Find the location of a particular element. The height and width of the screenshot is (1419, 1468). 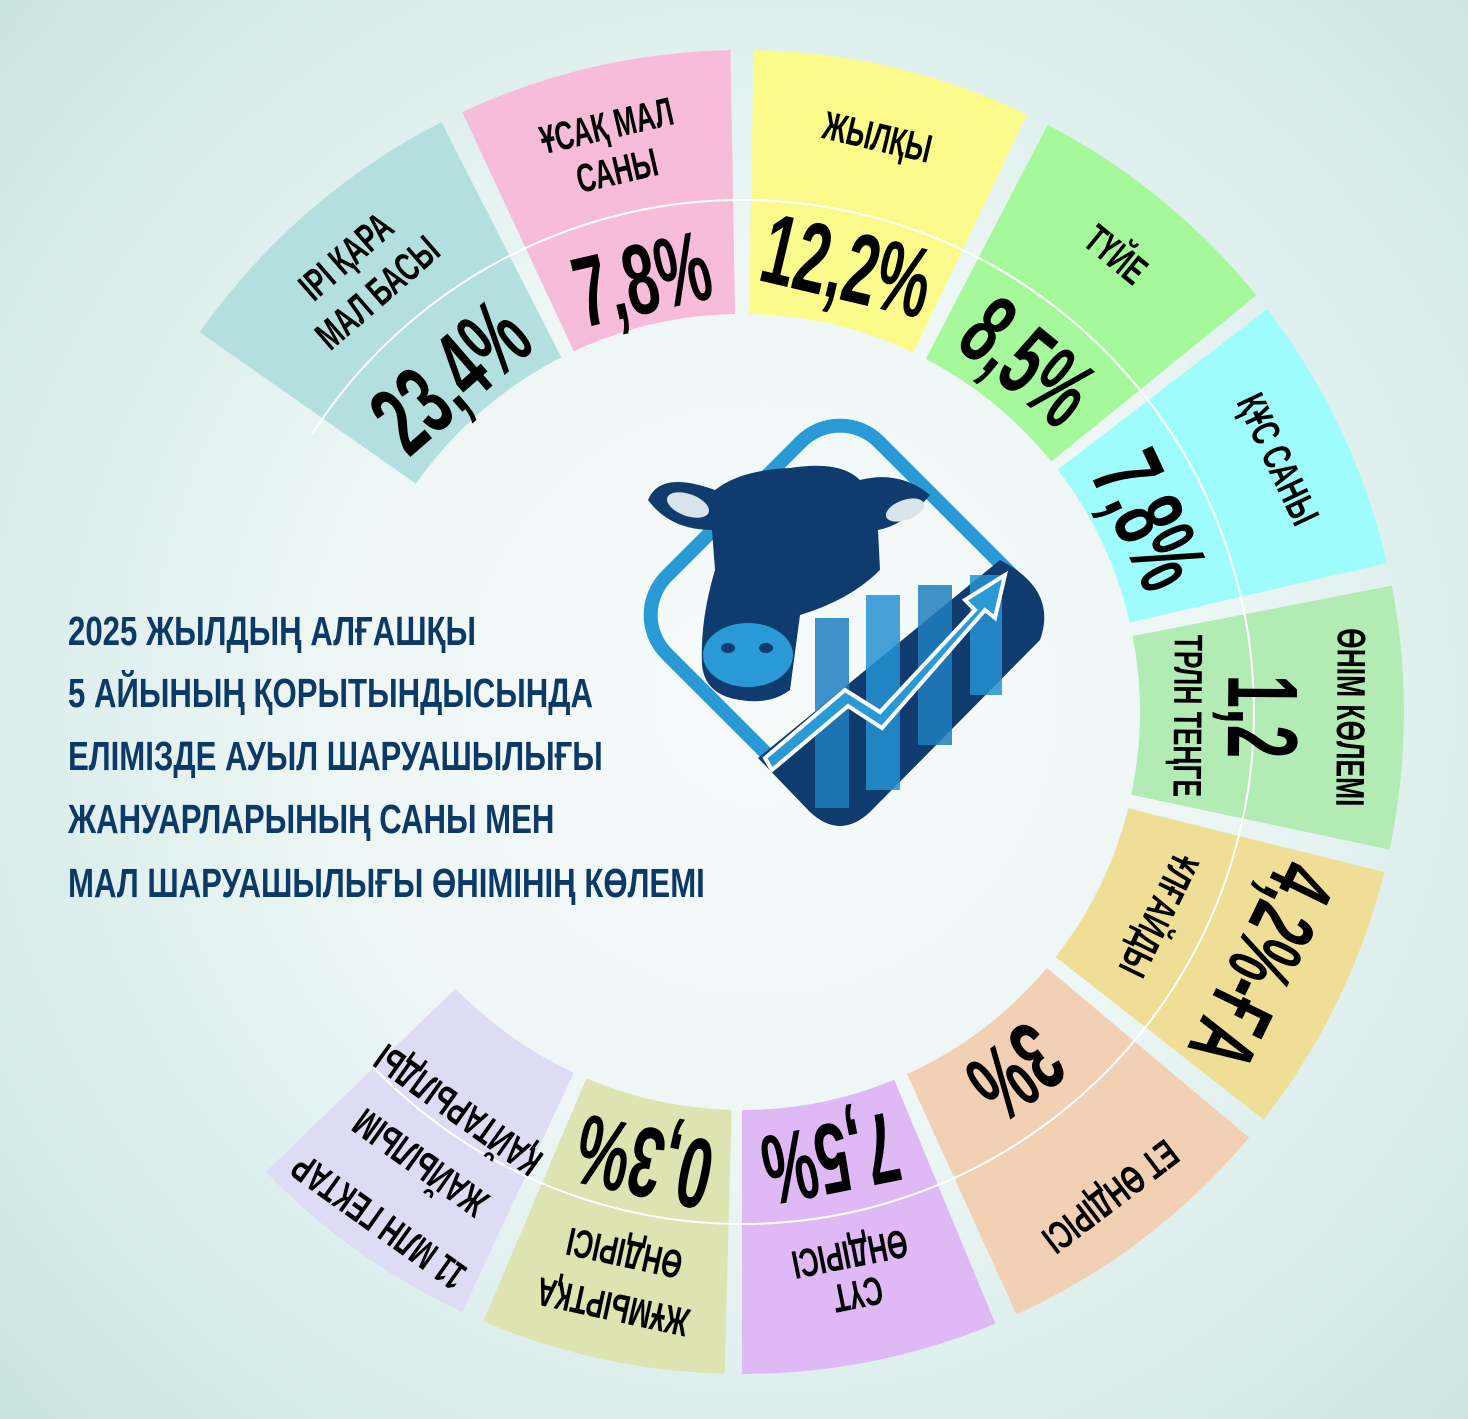

segment-label: ТРЛН ТЕҢГЕ is located at coordinates (1187, 716).